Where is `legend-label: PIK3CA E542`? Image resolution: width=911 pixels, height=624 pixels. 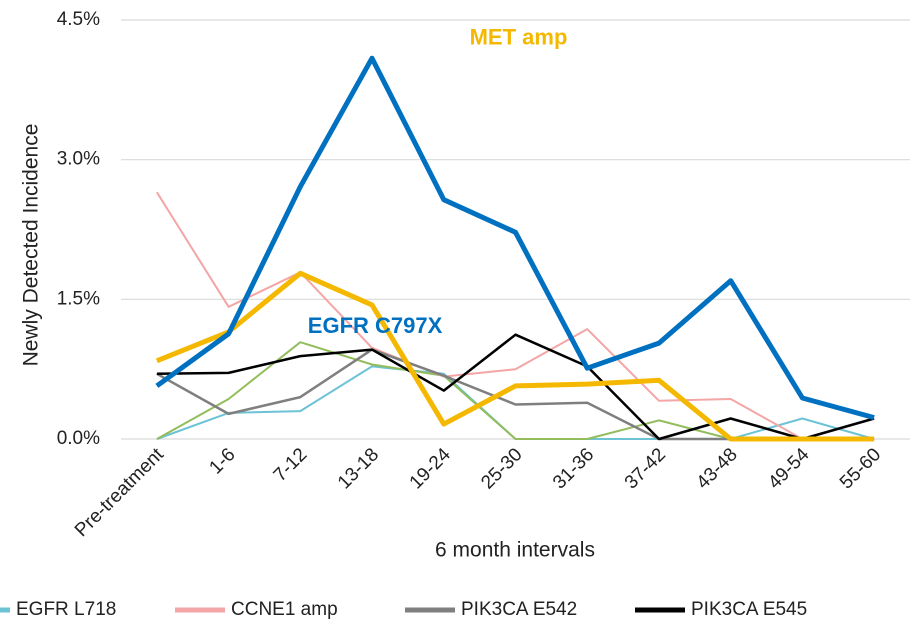
legend-label: PIK3CA E542 is located at coordinates (519, 609).